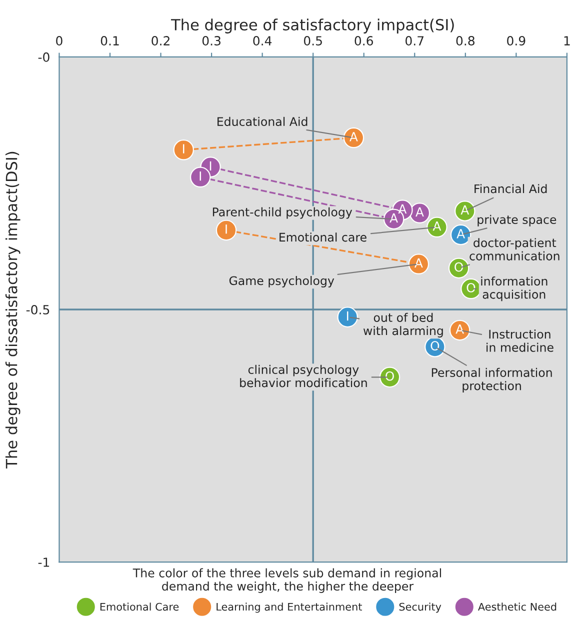 Image resolution: width=575 pixels, height=619 pixels. Describe the element at coordinates (492, 380) in the screenshot. I see `annotation: Personal information protection` at that location.